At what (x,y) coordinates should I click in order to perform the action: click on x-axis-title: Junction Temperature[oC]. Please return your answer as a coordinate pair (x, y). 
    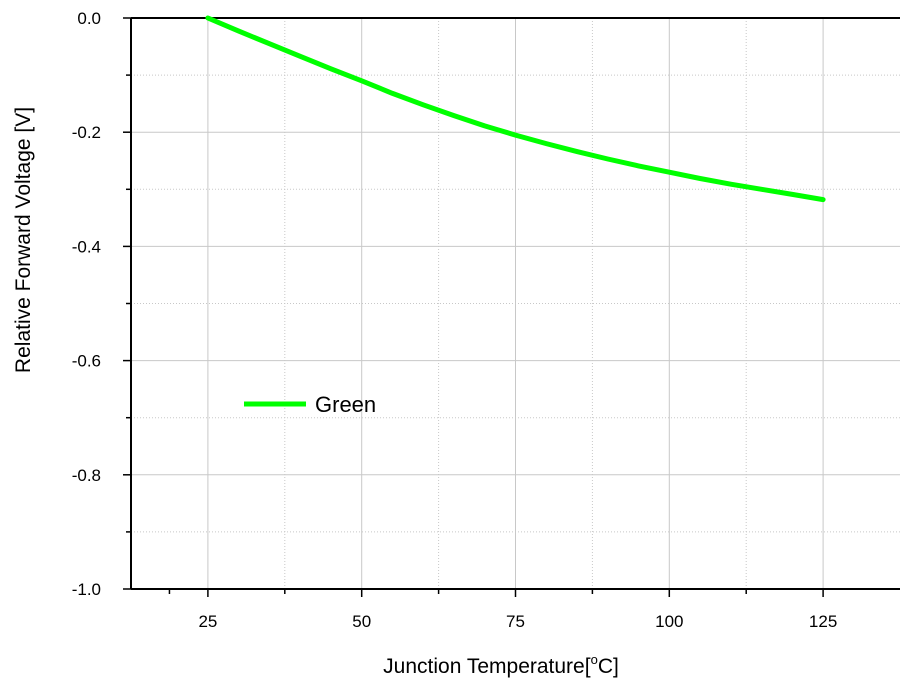
    Looking at the image, I should click on (501, 665).